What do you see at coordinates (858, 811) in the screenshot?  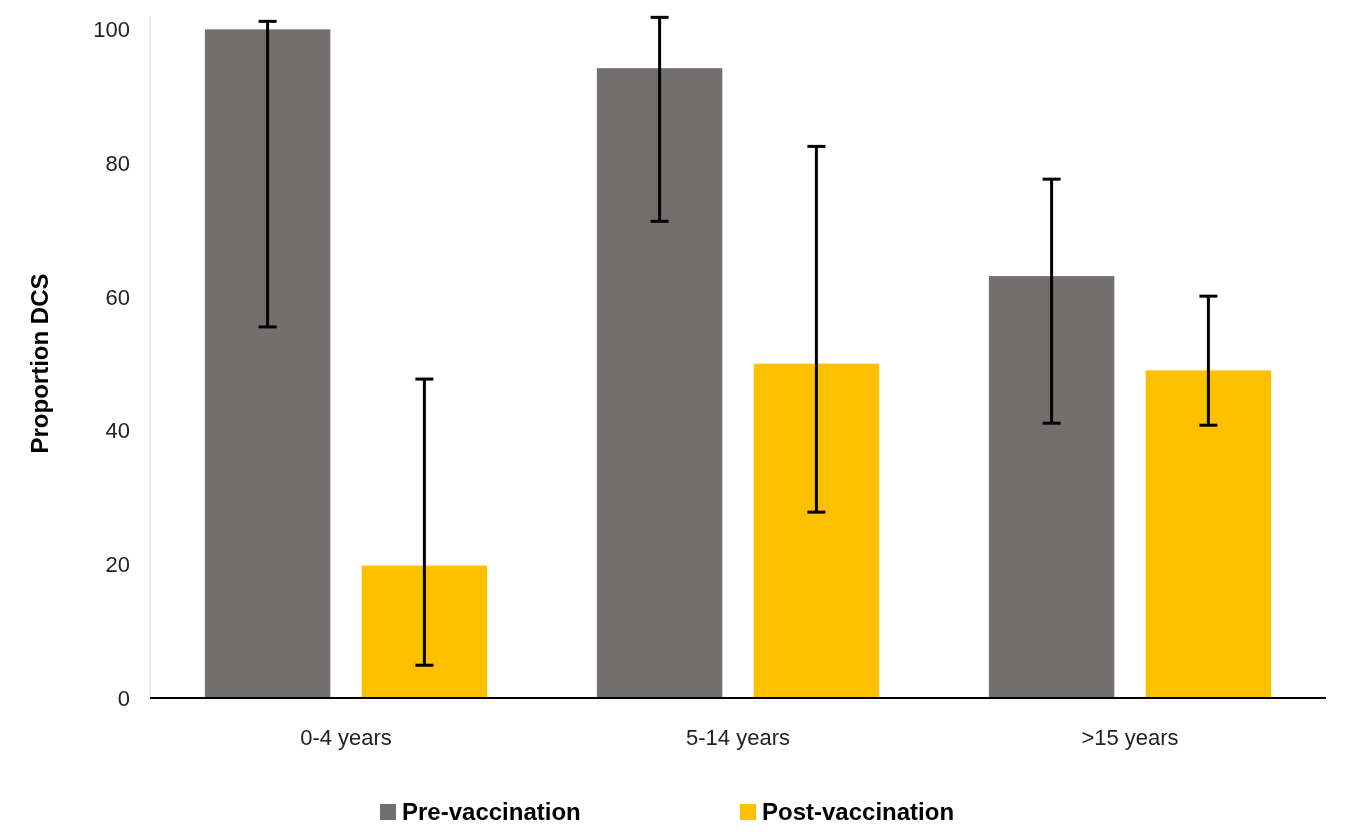 I see `legend-label: Post-vaccination` at bounding box center [858, 811].